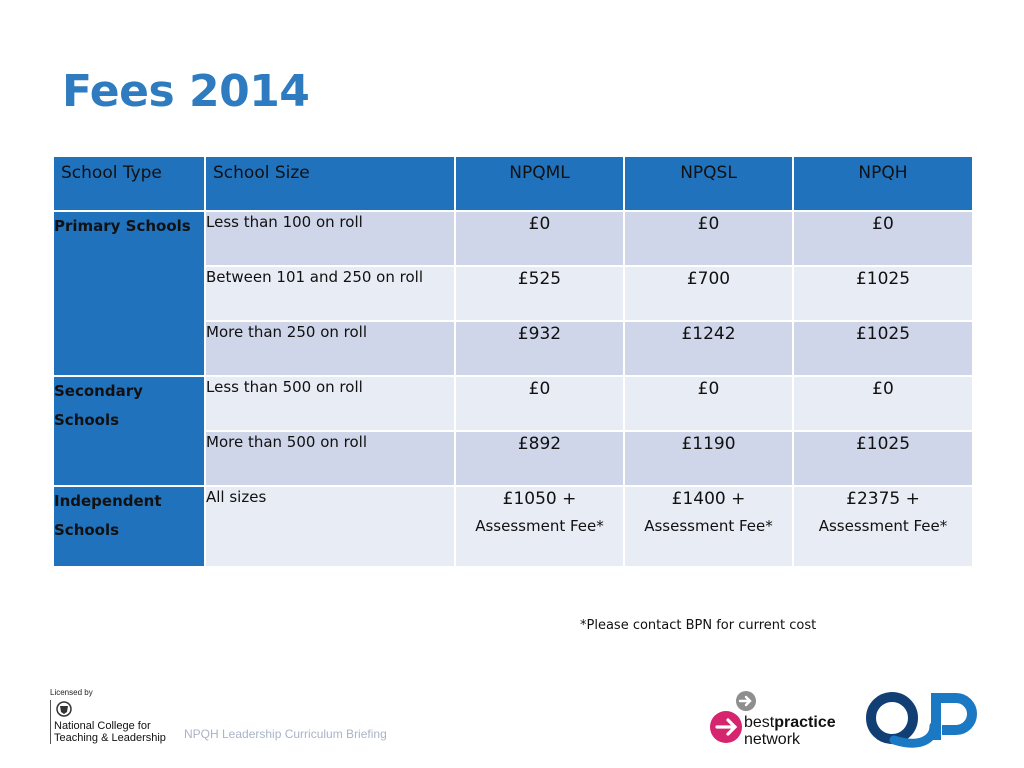 Image resolution: width=1024 pixels, height=768 pixels. I want to click on crest-icon, so click(64, 709).